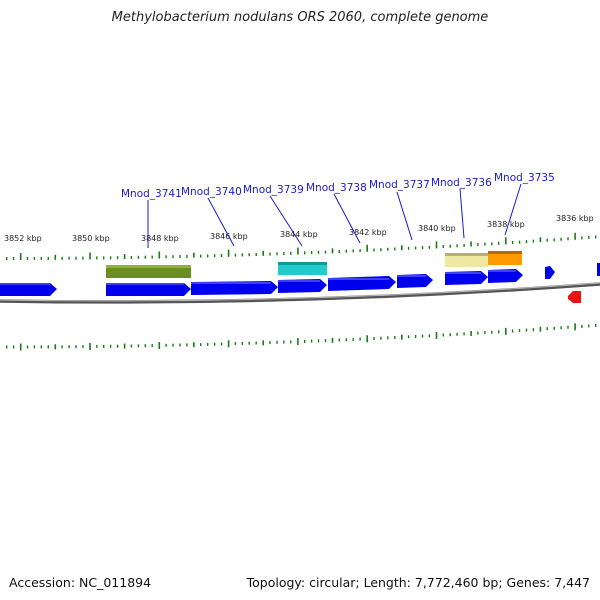 The image size is (600, 600). I want to click on gene-arrow-highlights, so click(258, 277).